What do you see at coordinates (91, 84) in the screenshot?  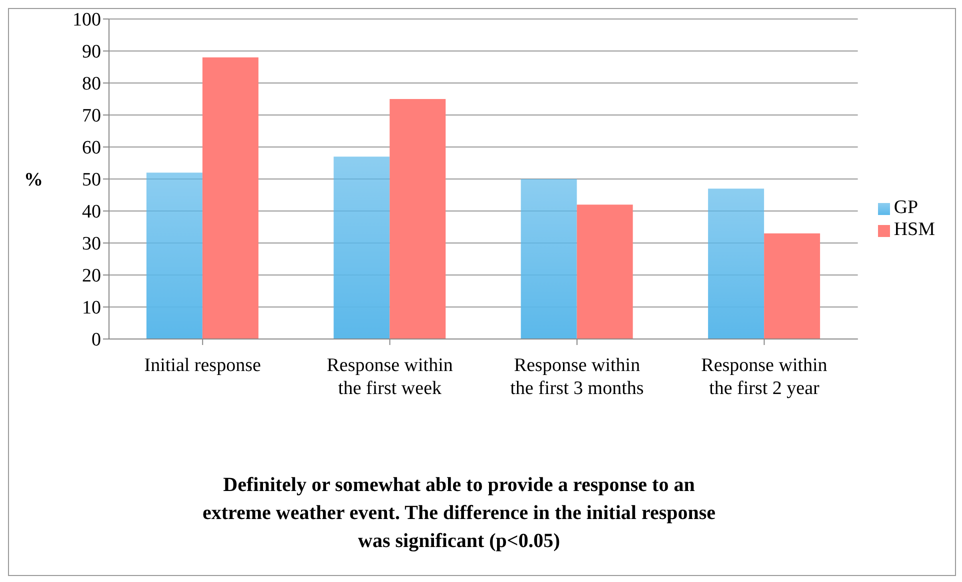 I see `y-tick-label: 80` at bounding box center [91, 84].